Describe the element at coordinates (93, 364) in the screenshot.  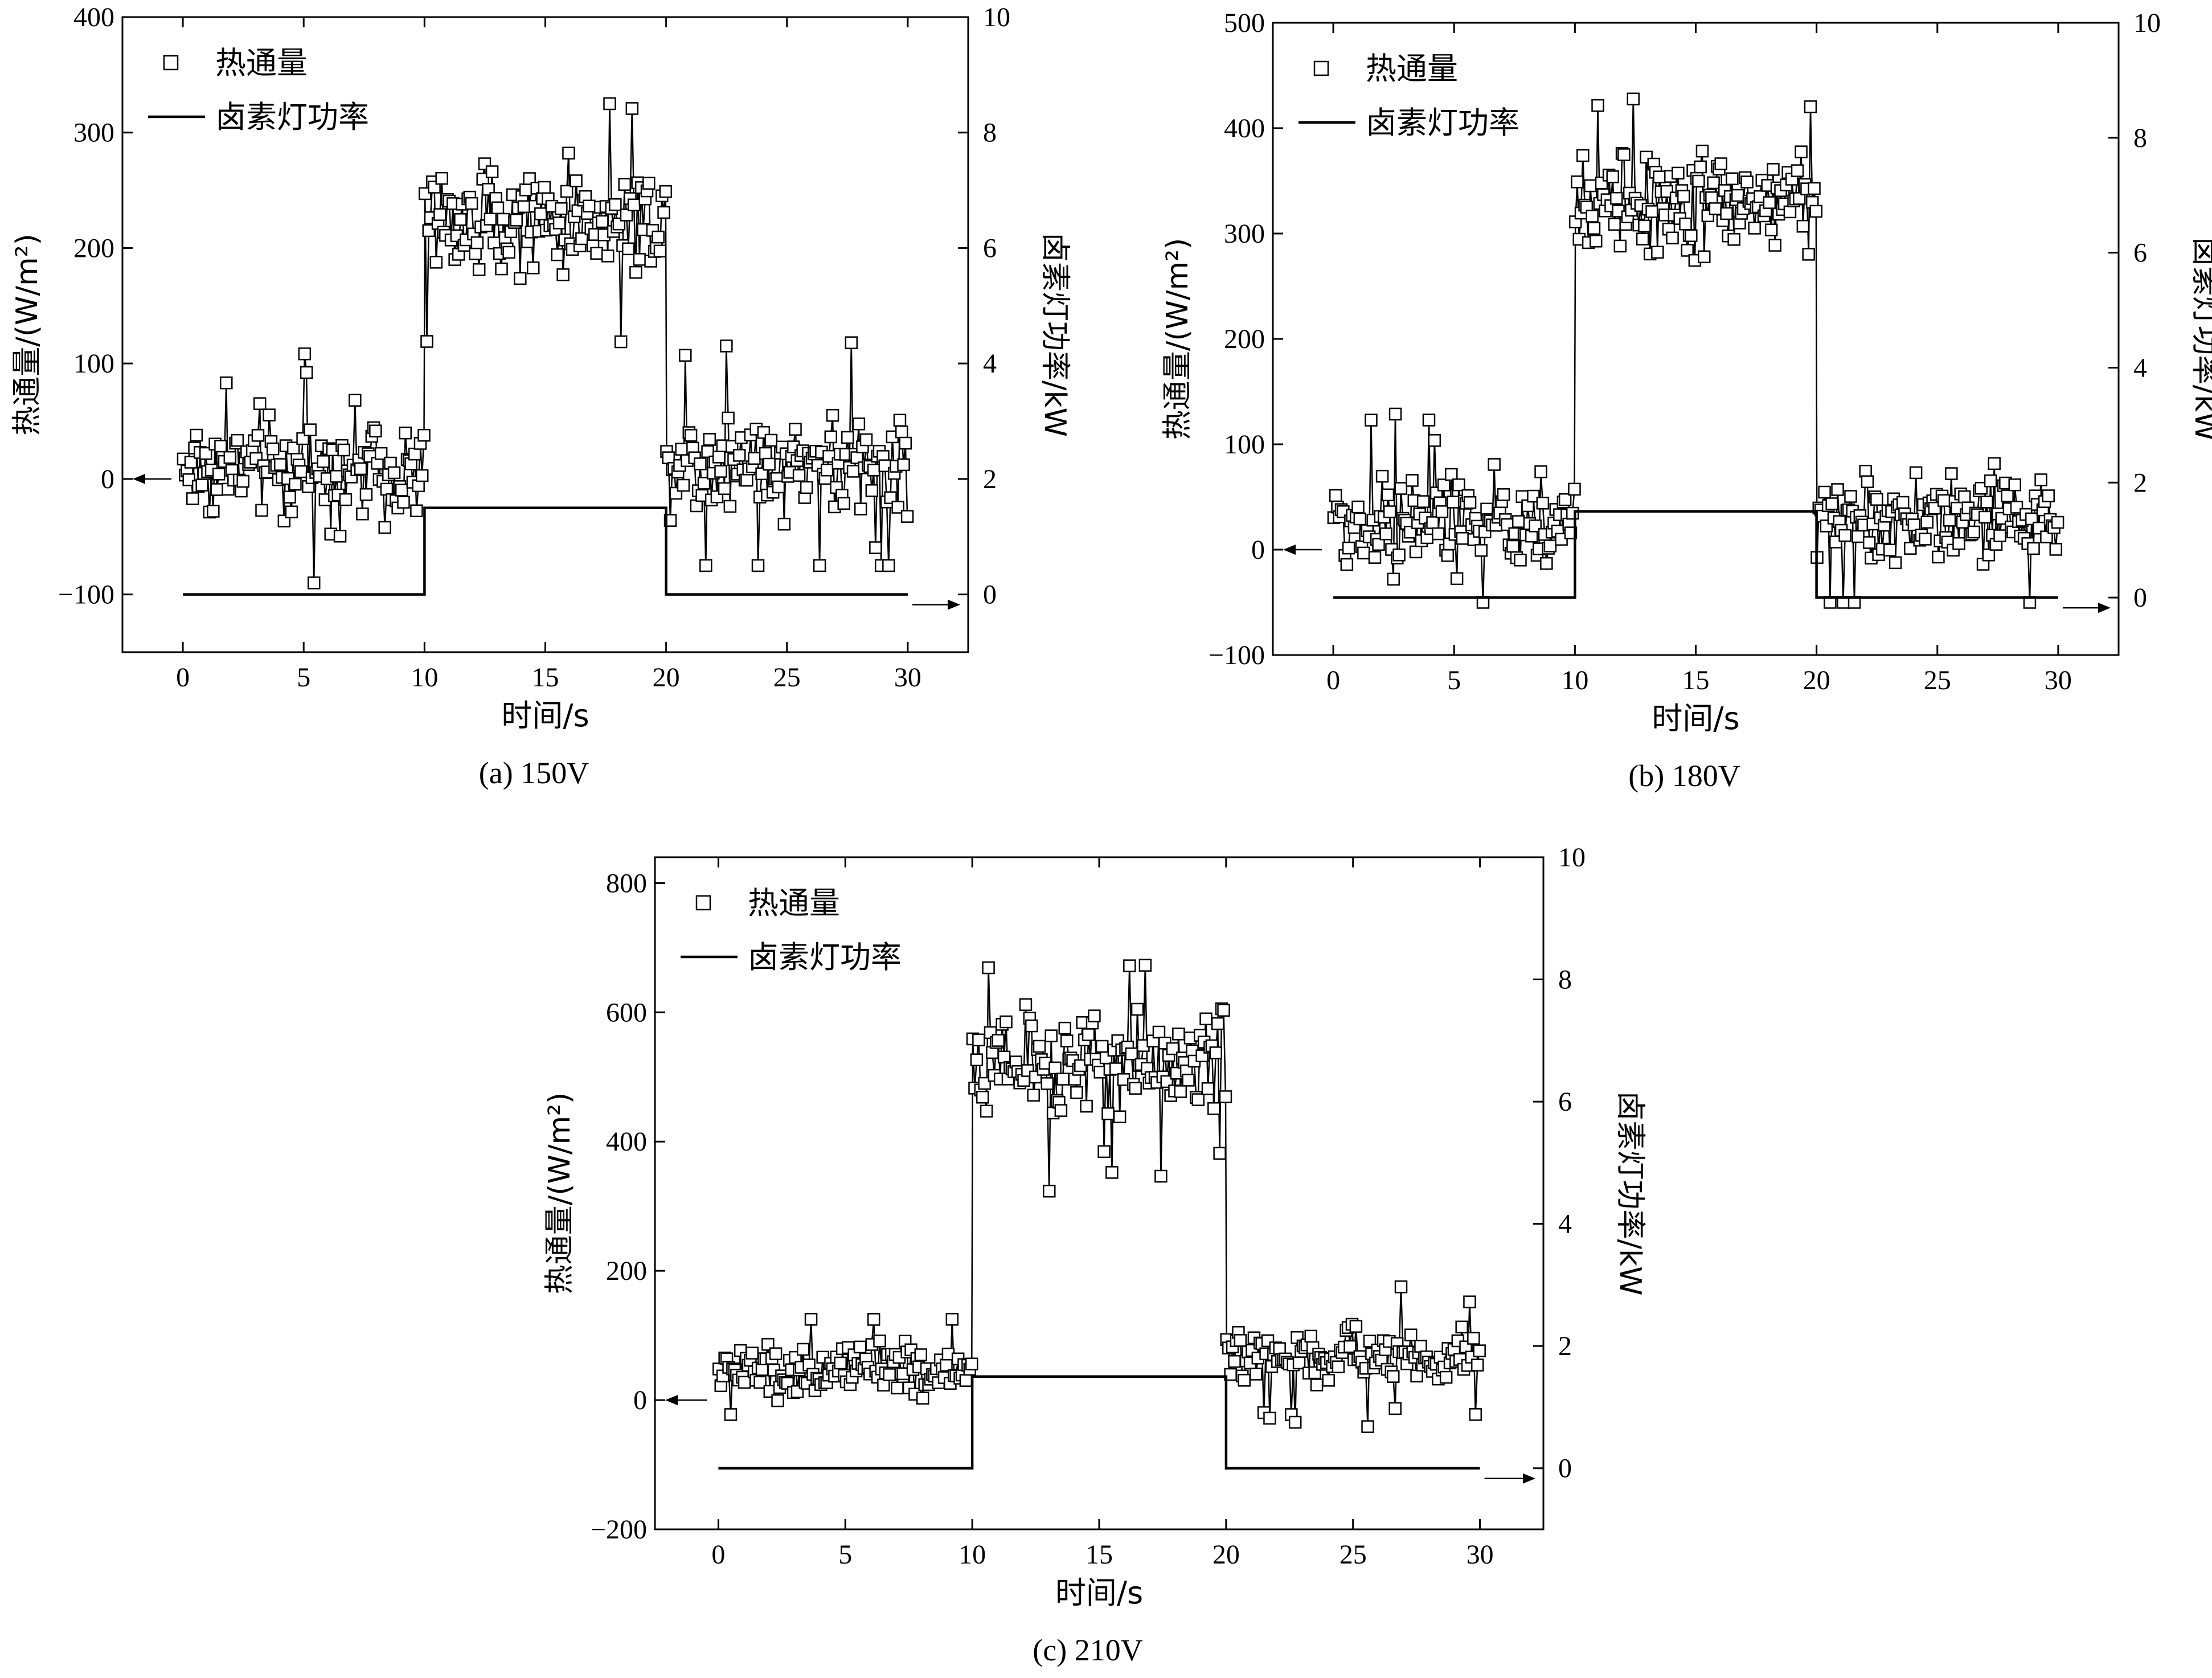
I see `y-left-tick-label: 100` at that location.